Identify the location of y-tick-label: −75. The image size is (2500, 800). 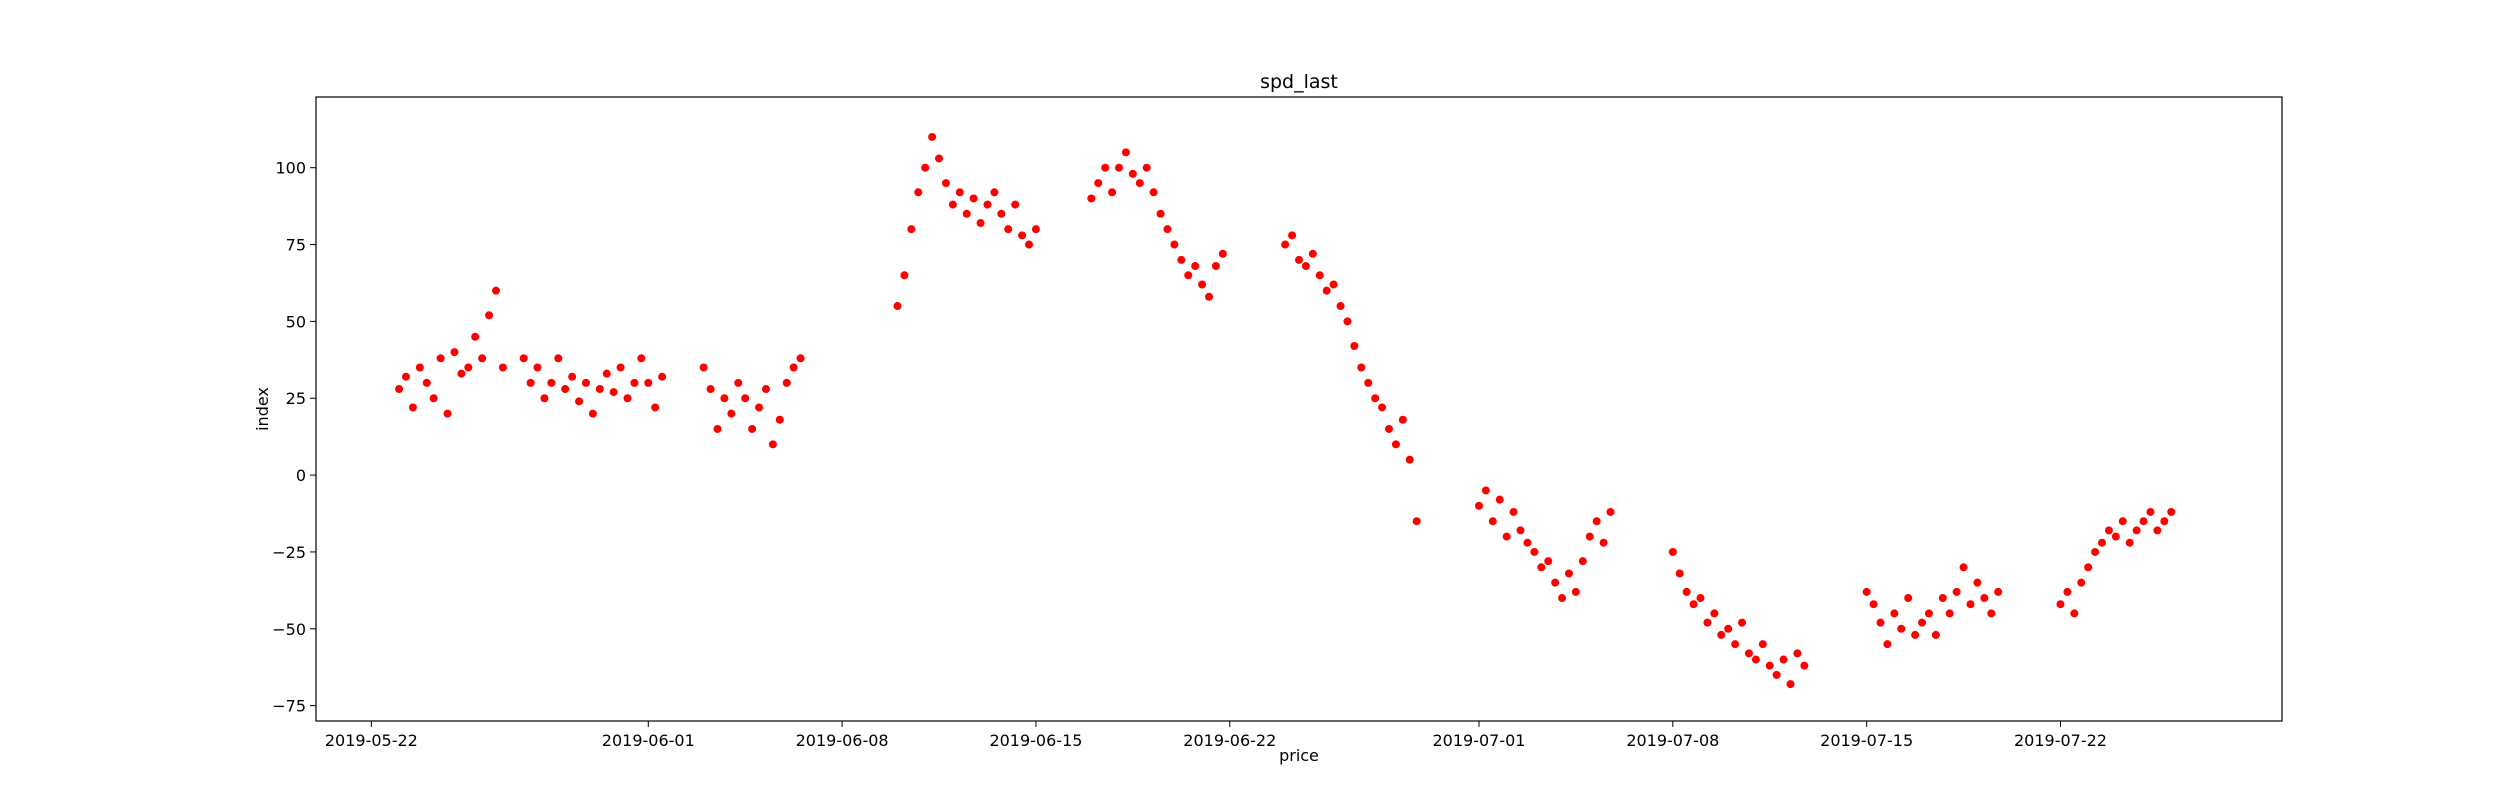
(289, 706).